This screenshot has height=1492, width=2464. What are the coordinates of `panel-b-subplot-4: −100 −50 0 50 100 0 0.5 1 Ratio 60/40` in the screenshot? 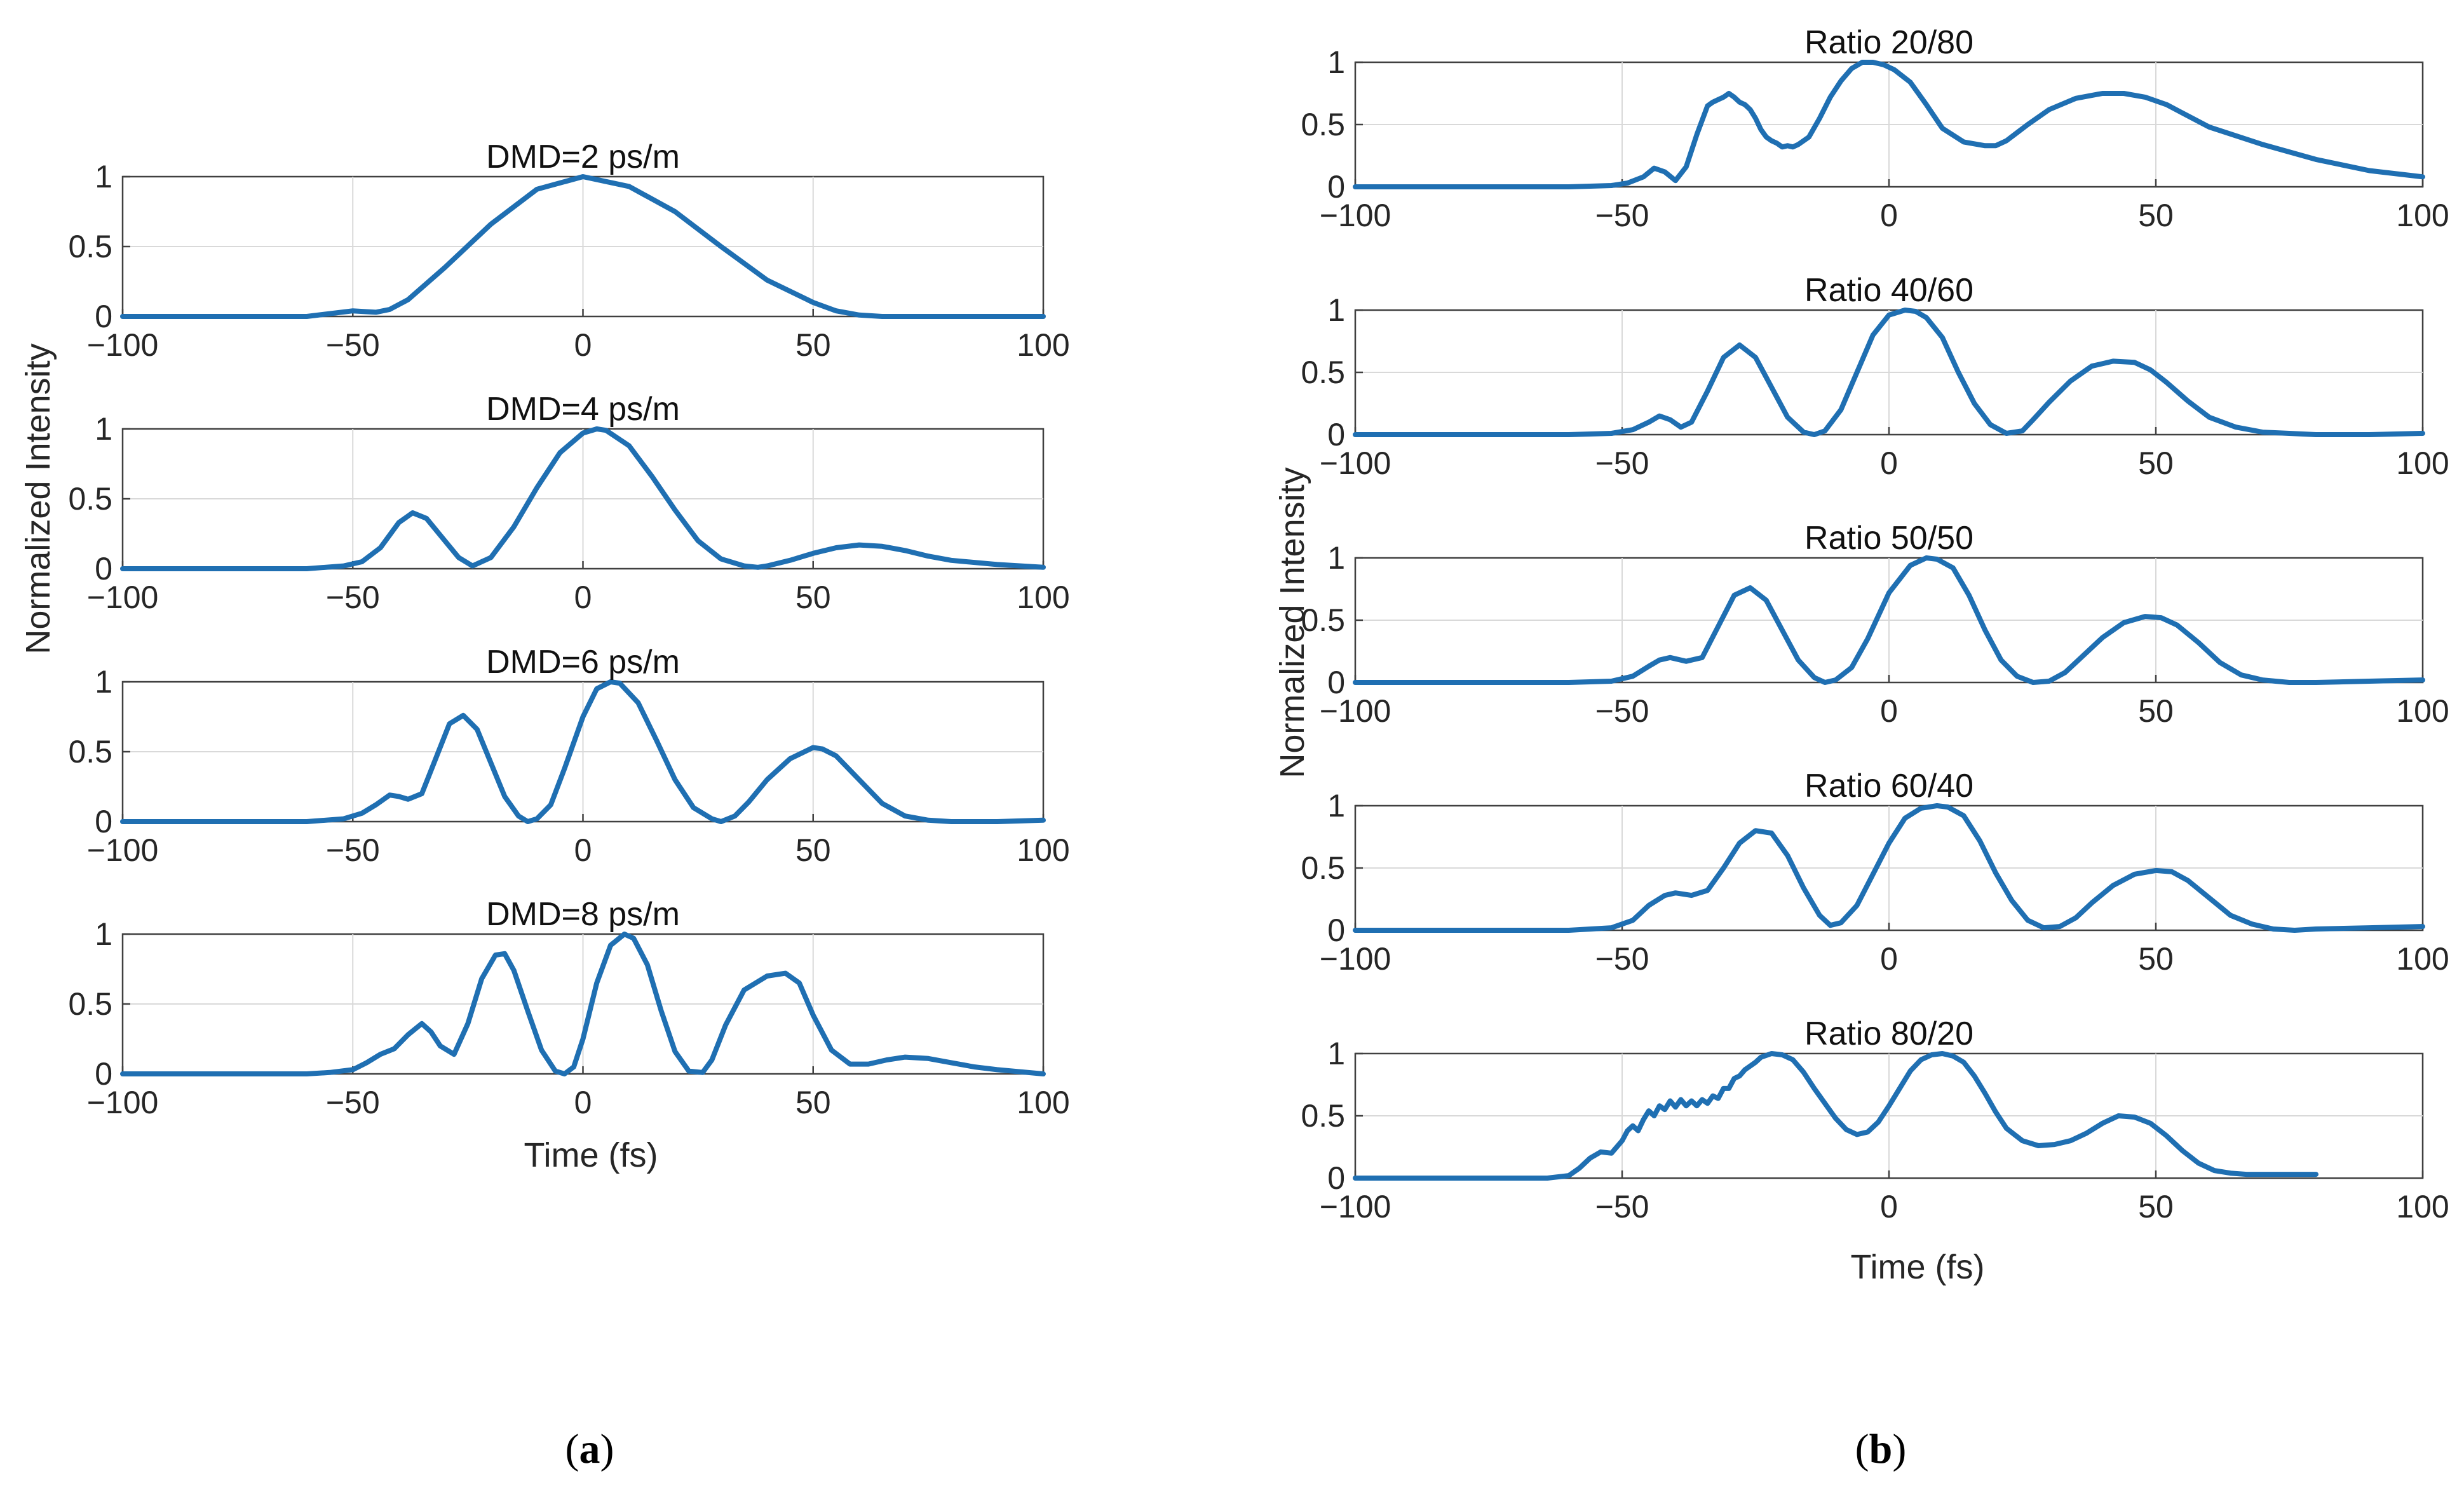 It's located at (1875, 872).